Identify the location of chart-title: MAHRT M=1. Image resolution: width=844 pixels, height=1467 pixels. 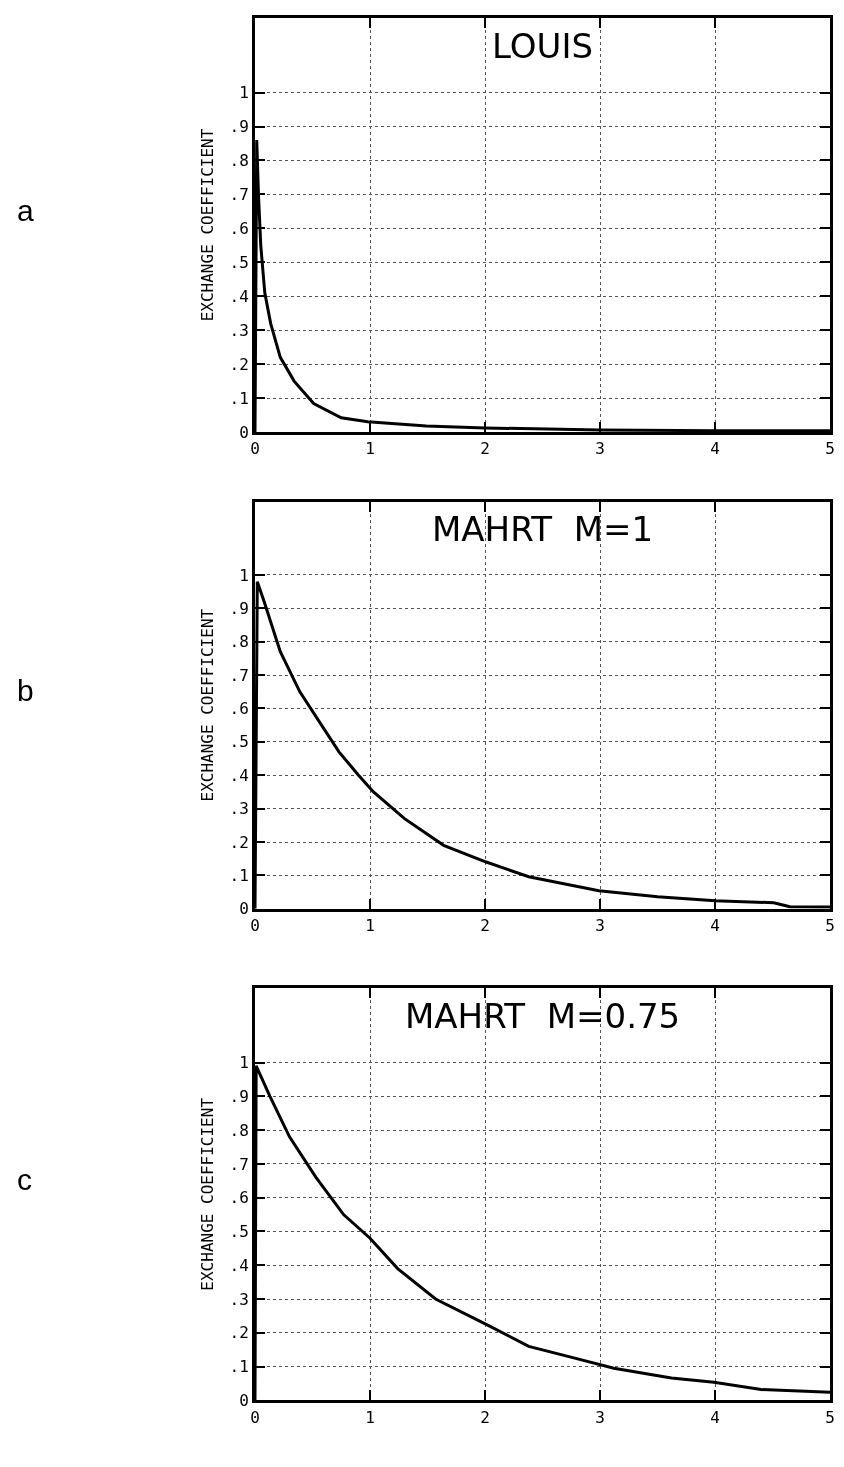
(543, 529).